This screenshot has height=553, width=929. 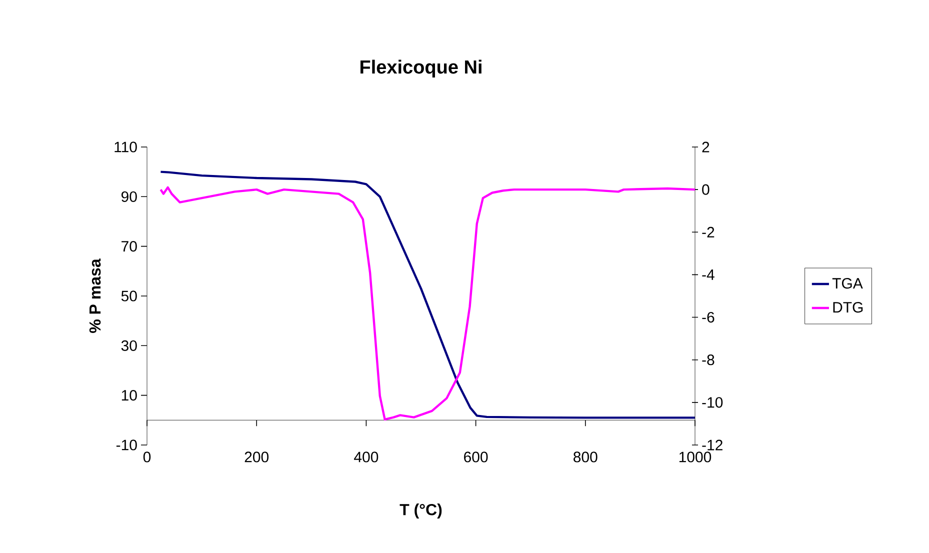 What do you see at coordinates (708, 232) in the screenshot?
I see `y2-tick-label: -2` at bounding box center [708, 232].